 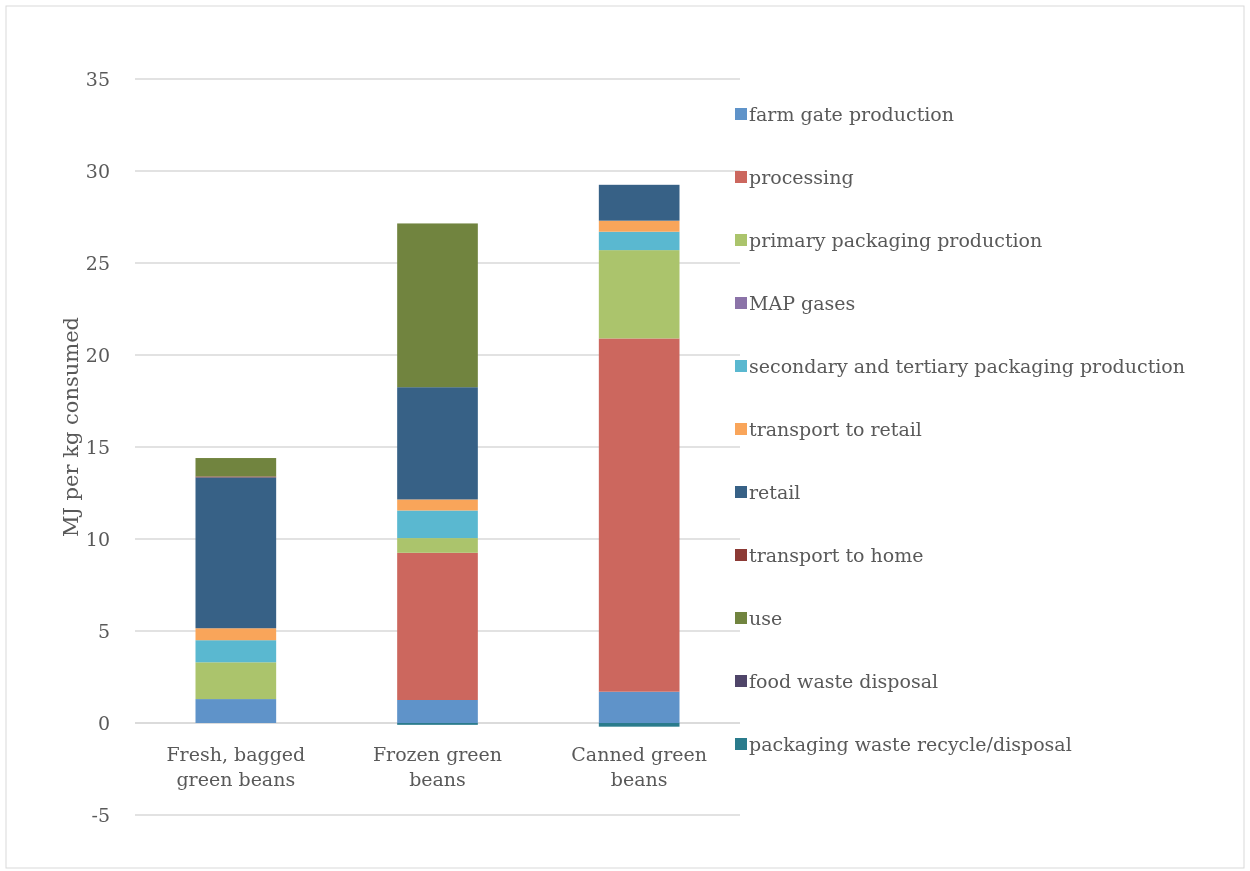 What do you see at coordinates (97, 170) in the screenshot?
I see `y-tick-label: 30` at bounding box center [97, 170].